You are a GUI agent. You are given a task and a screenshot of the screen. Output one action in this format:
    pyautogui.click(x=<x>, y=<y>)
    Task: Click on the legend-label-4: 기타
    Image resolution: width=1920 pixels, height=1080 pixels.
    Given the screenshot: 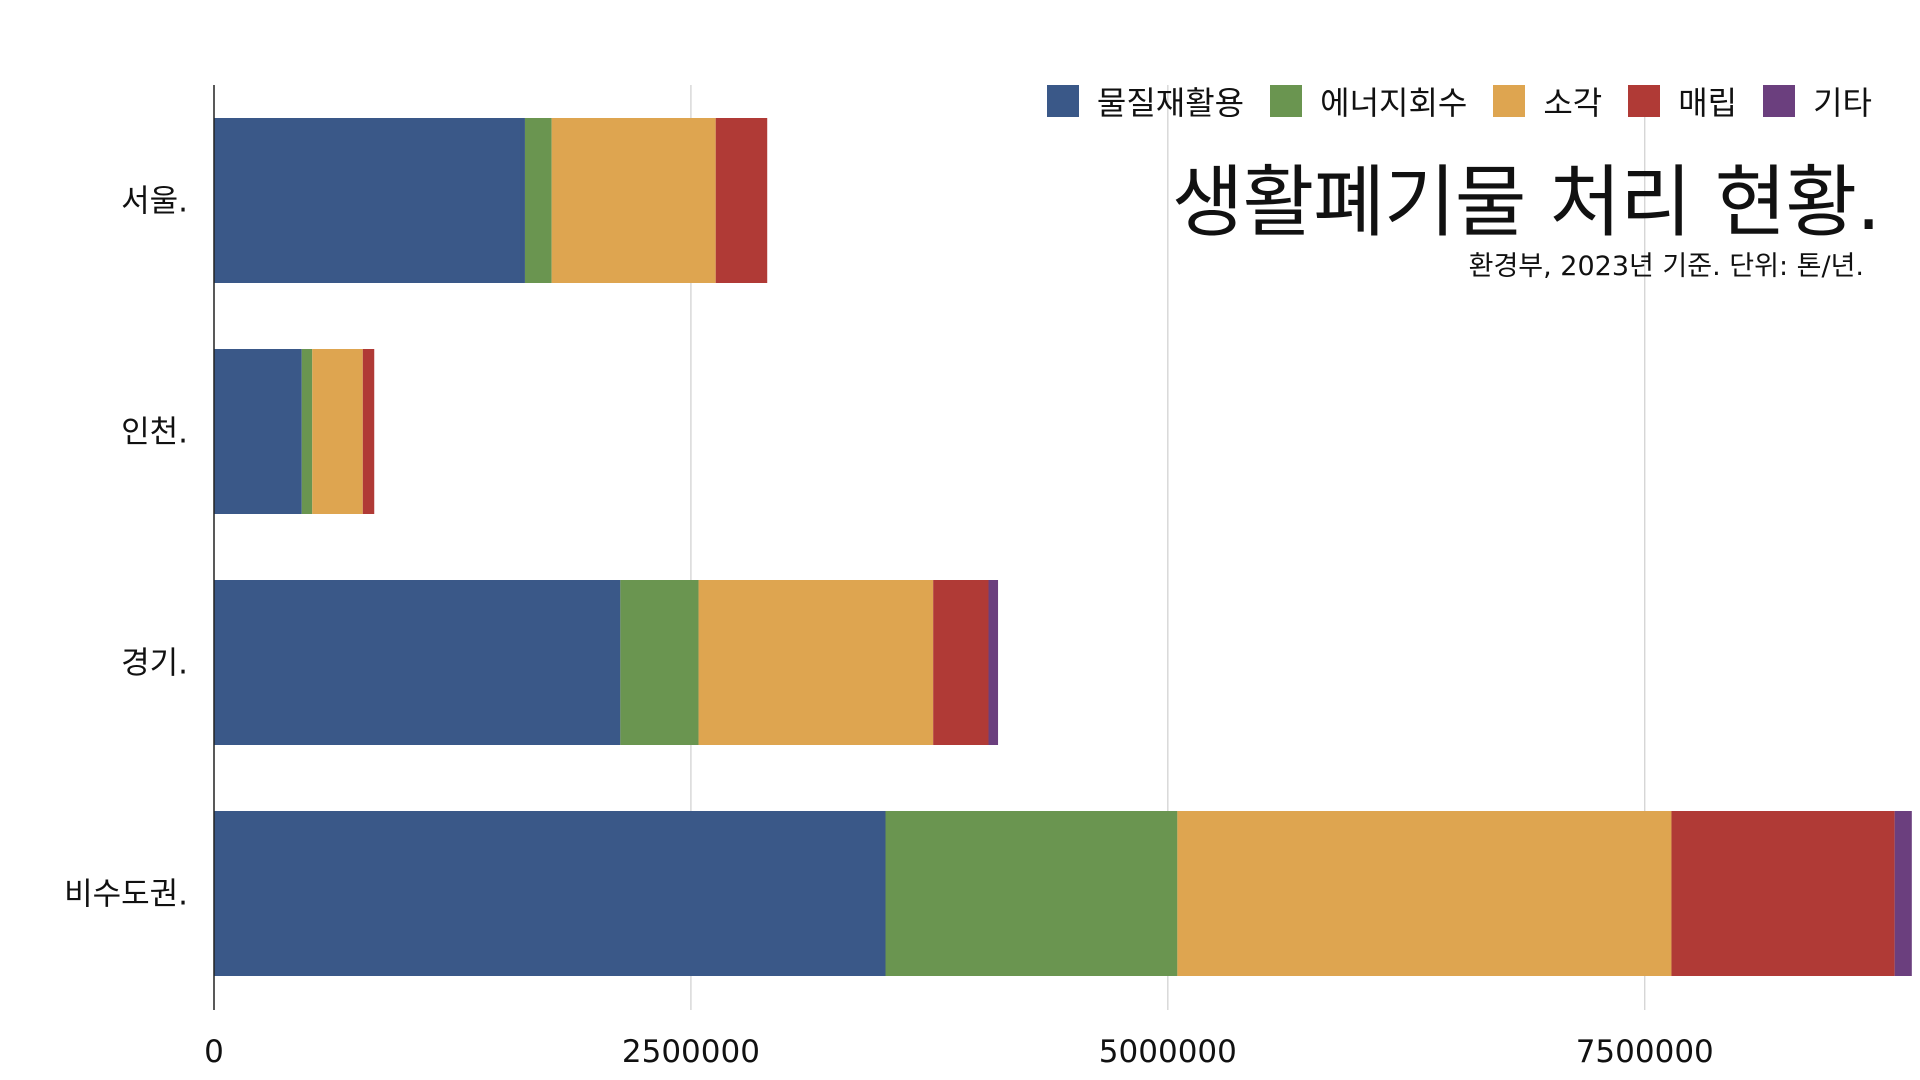 What is the action you would take?
    pyautogui.click(x=1842, y=103)
    